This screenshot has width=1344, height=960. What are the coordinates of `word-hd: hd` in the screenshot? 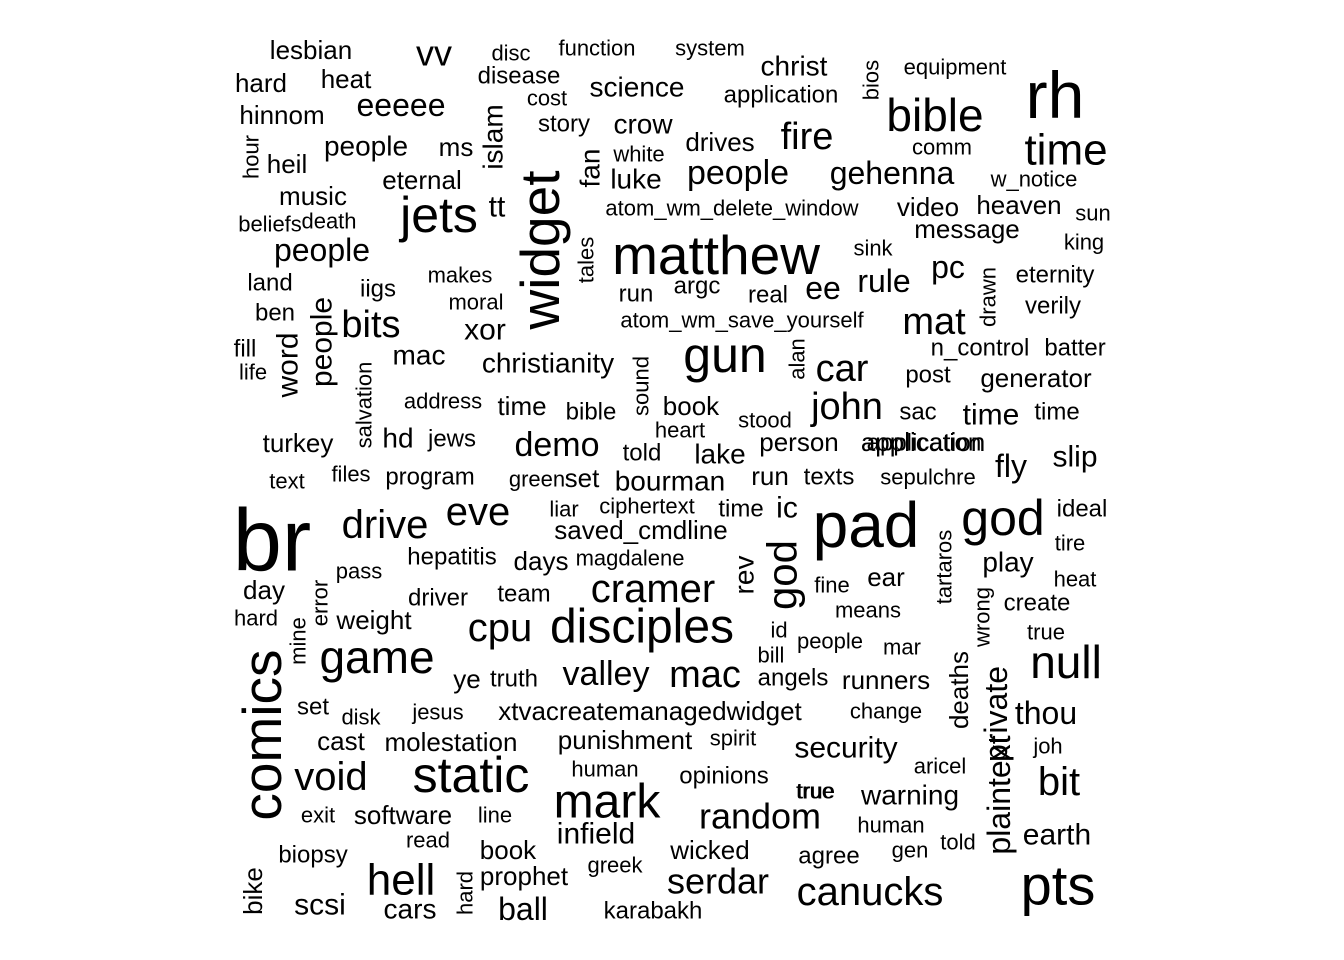 It's located at (397, 438).